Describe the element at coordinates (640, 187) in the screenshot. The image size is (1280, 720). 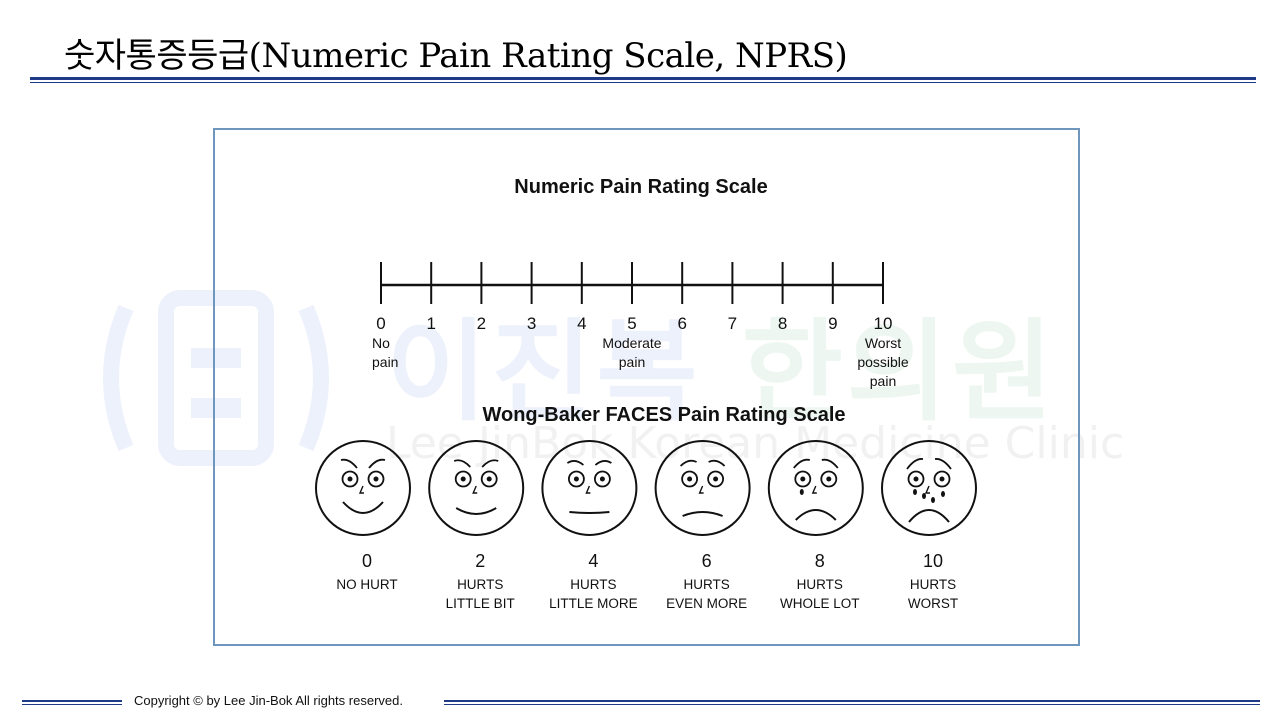
I see `nprs-title: Numeric Pain Rating Scale` at that location.